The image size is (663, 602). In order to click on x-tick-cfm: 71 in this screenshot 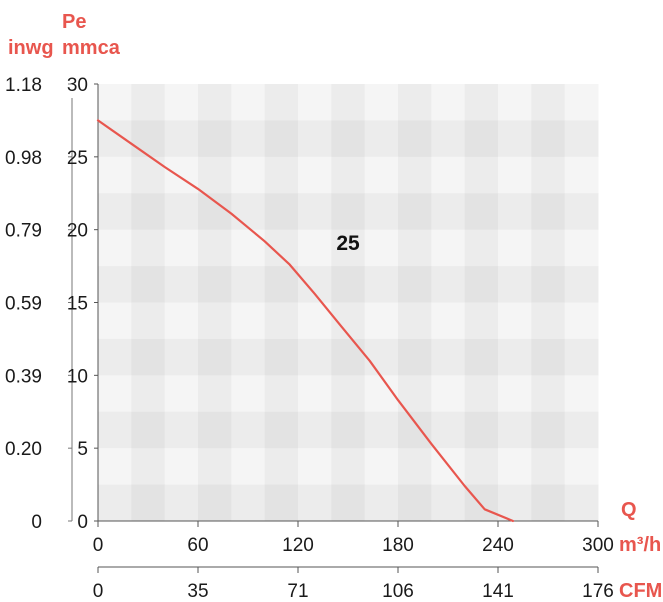, I will do `click(297, 591)`.